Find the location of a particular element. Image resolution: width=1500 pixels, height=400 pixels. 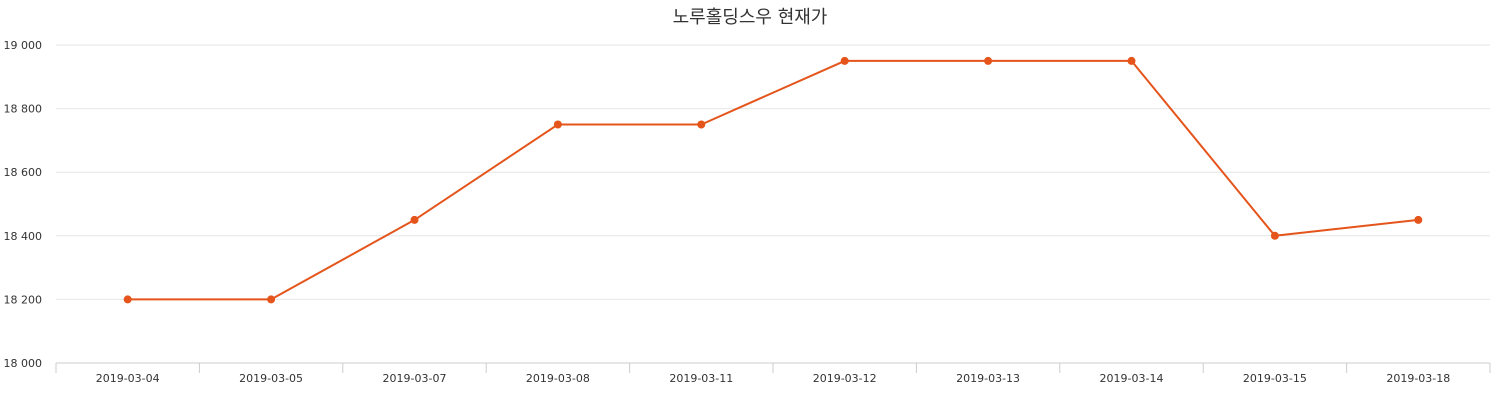

x-tick-label: 2019-03-14 is located at coordinates (1132, 378).